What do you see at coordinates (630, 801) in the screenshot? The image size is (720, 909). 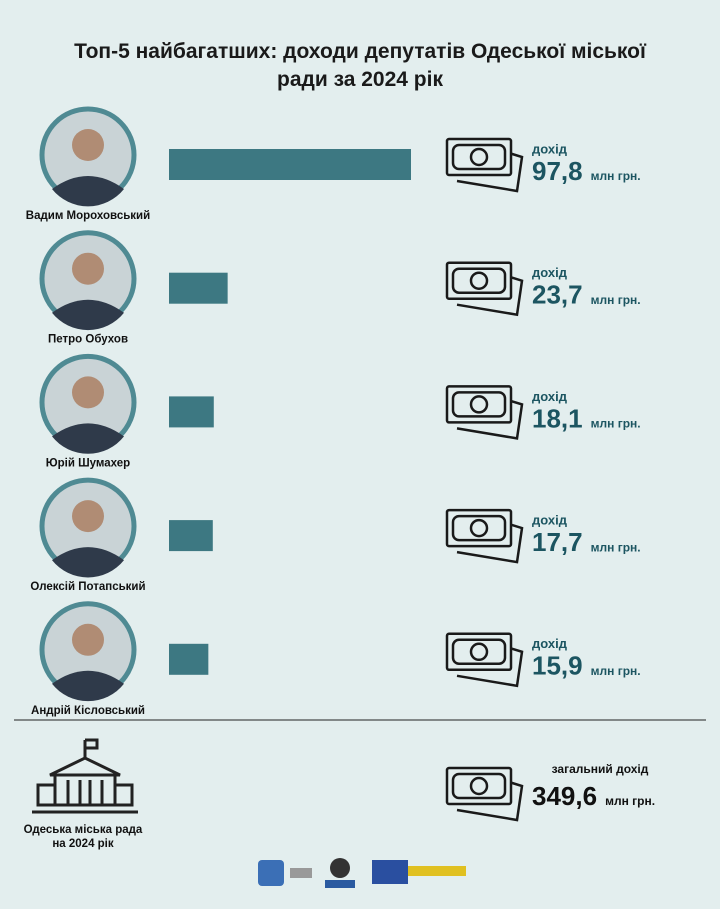 I see `total-unit: млн грн.` at bounding box center [630, 801].